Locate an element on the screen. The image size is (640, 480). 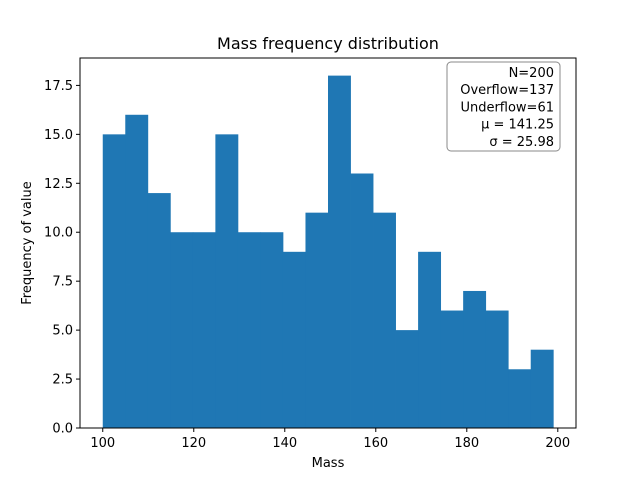
y-tick-label: 17.5 is located at coordinates (58, 86).